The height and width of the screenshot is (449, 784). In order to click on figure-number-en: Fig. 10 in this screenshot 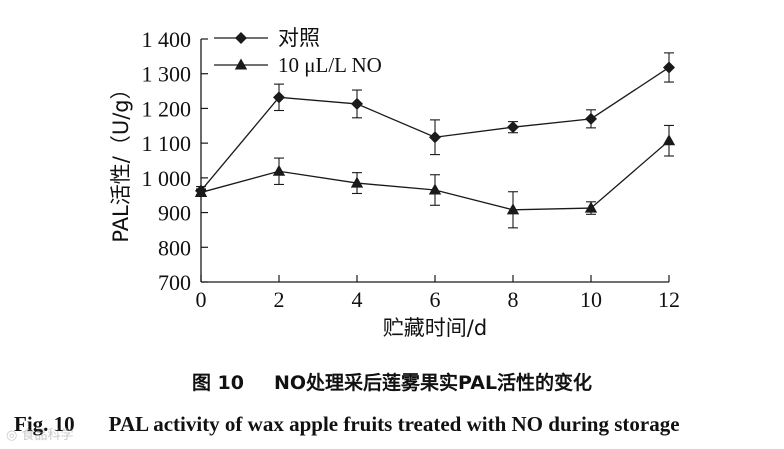, I will do `click(44, 424)`.